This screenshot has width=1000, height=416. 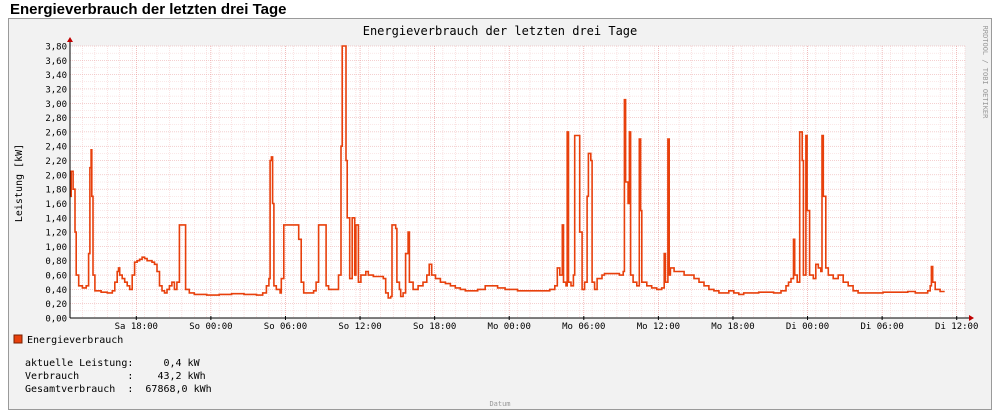 What do you see at coordinates (70, 39) in the screenshot?
I see `y-axis-arrow` at bounding box center [70, 39].